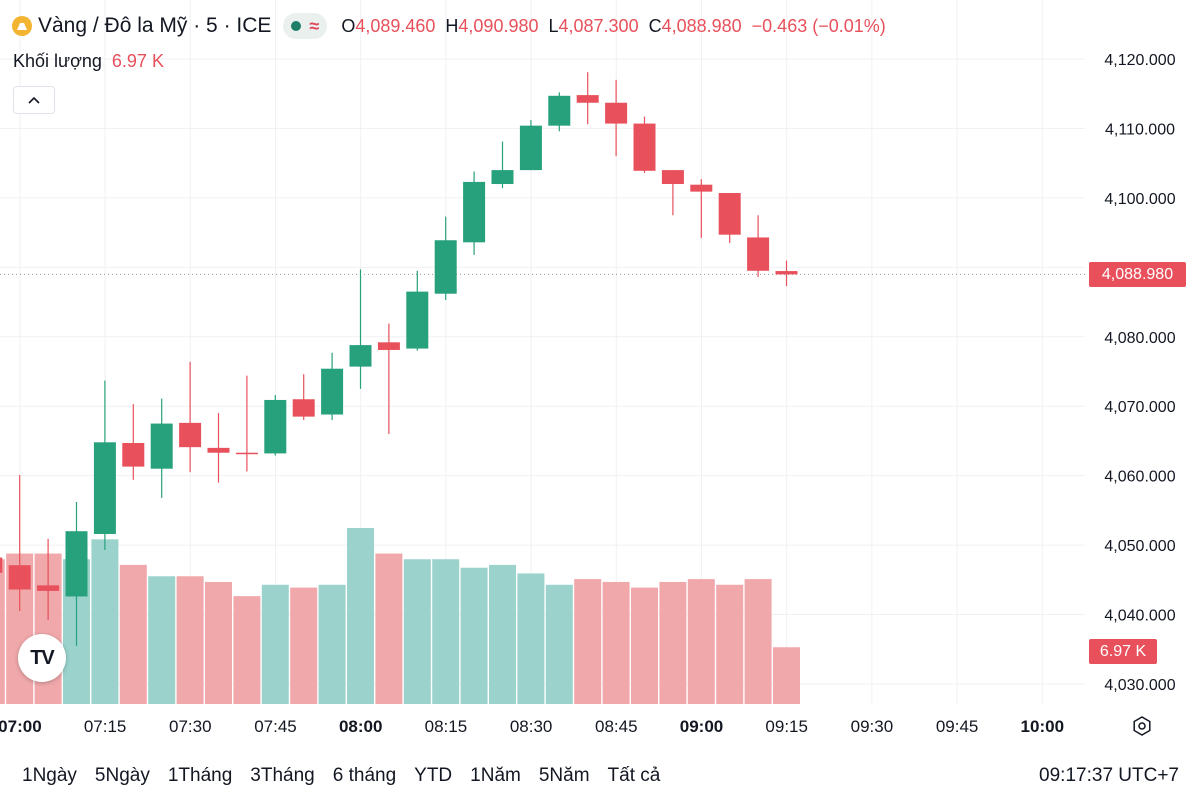  What do you see at coordinates (1139, 477) in the screenshot?
I see `y-tick-label: 4,060.000` at bounding box center [1139, 477].